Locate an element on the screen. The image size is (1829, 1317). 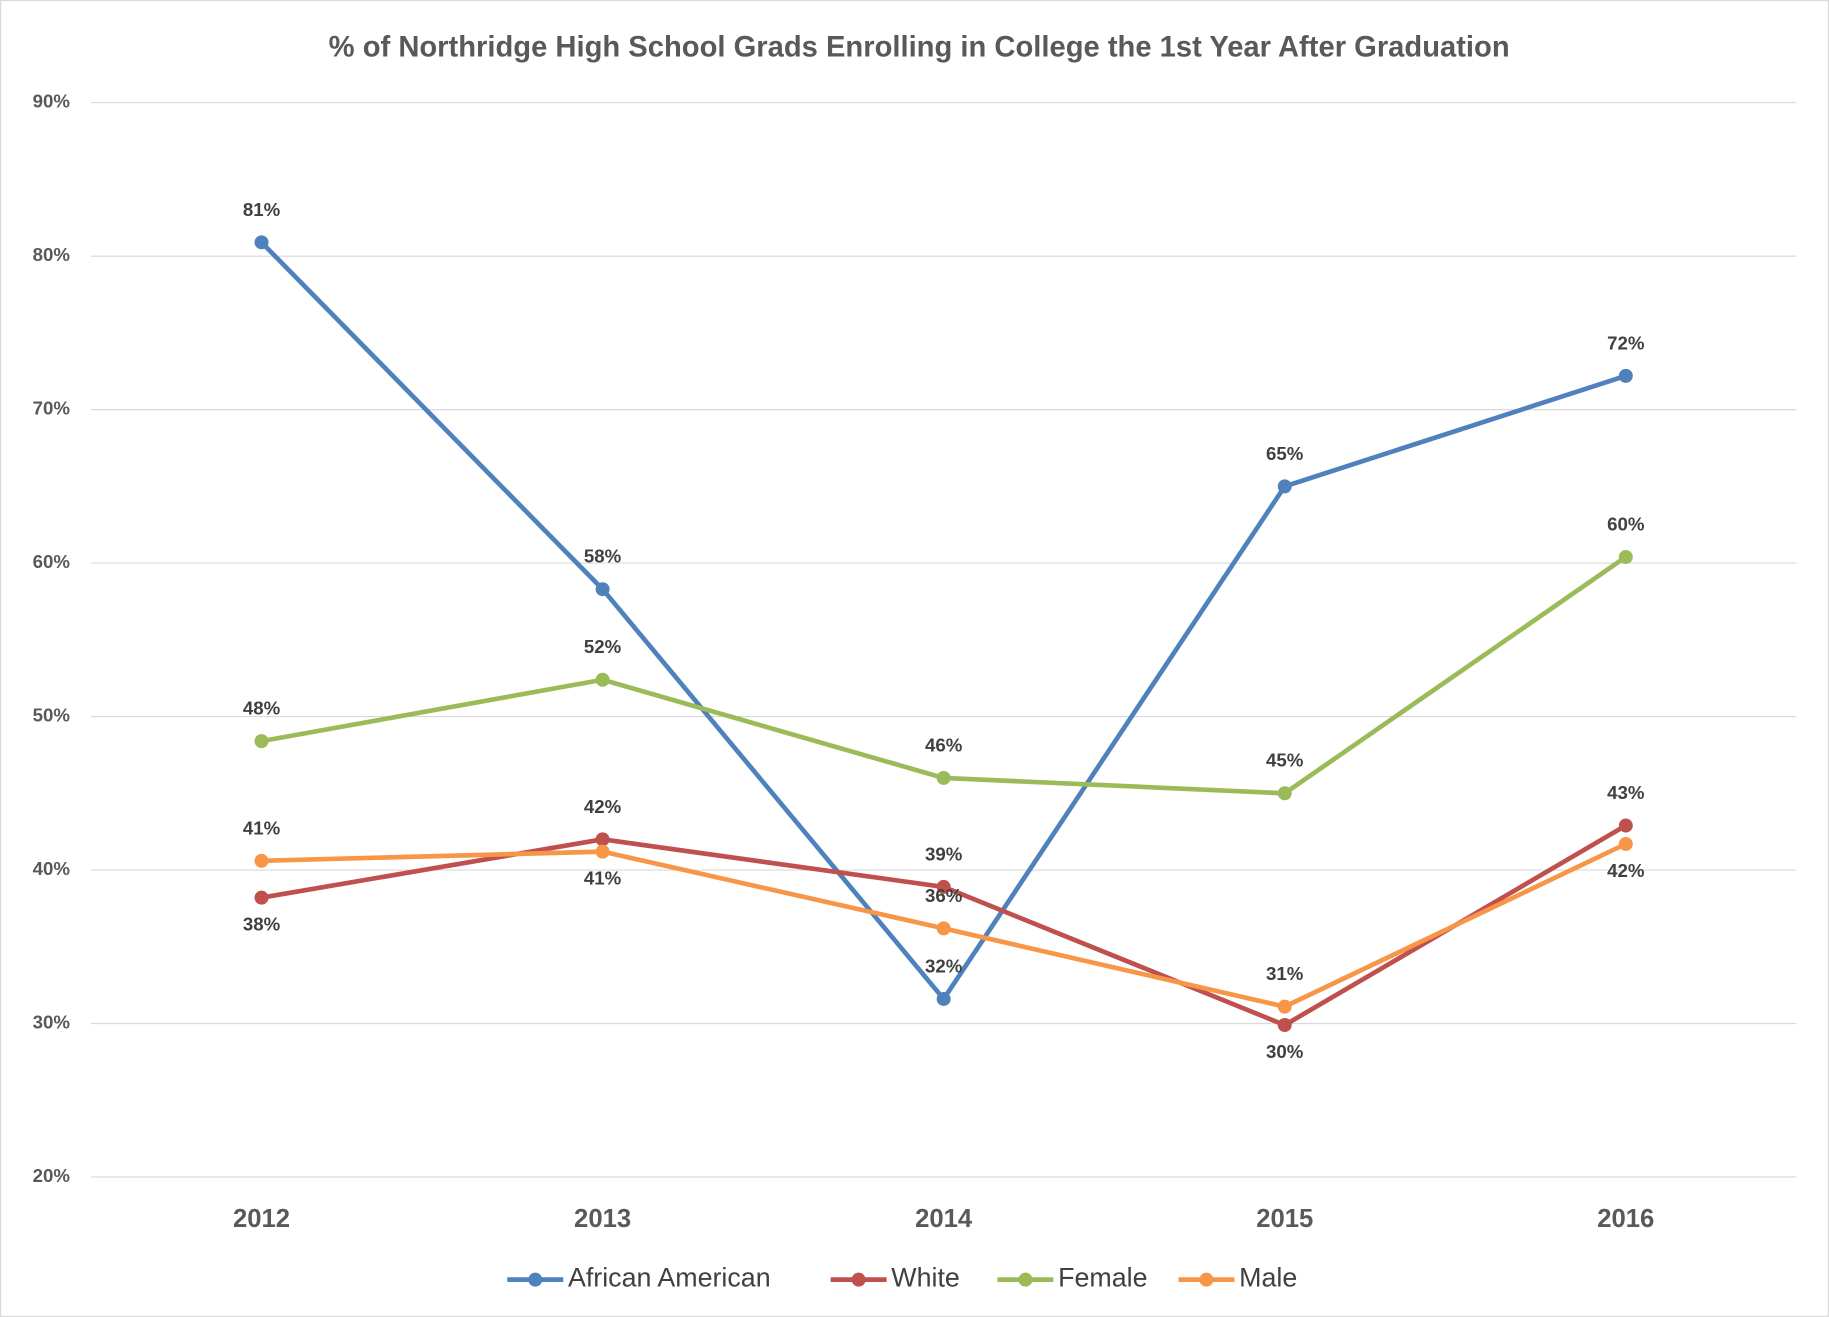
data-label: 48% is located at coordinates (262, 708).